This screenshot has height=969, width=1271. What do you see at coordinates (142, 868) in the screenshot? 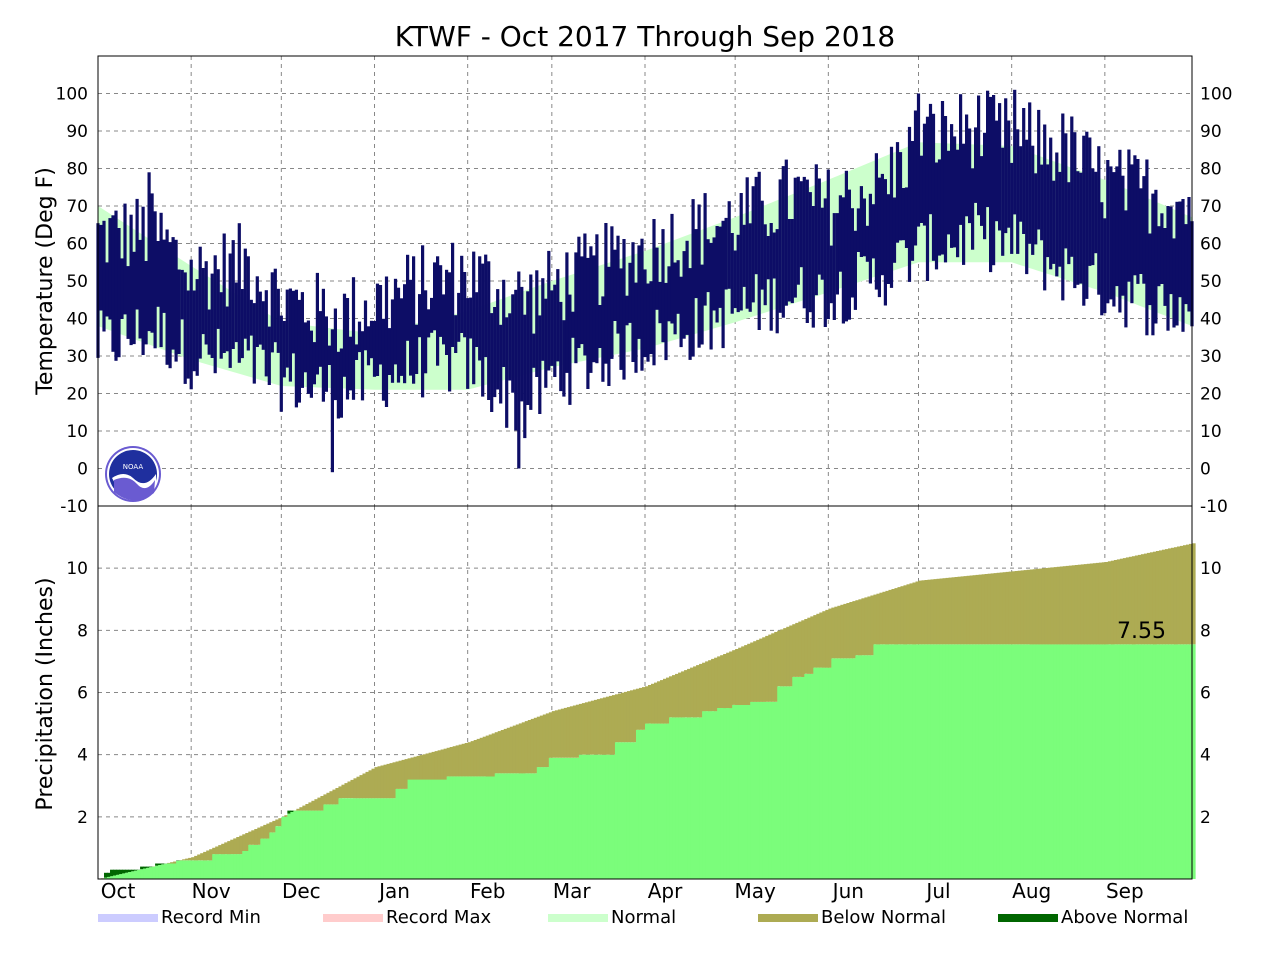
I see `above-normal-fill` at bounding box center [142, 868].